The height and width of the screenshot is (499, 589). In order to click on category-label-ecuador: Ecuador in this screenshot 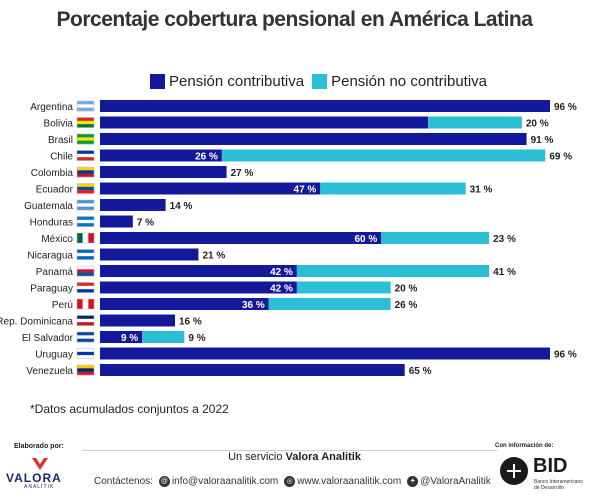, I will do `click(55, 190)`.